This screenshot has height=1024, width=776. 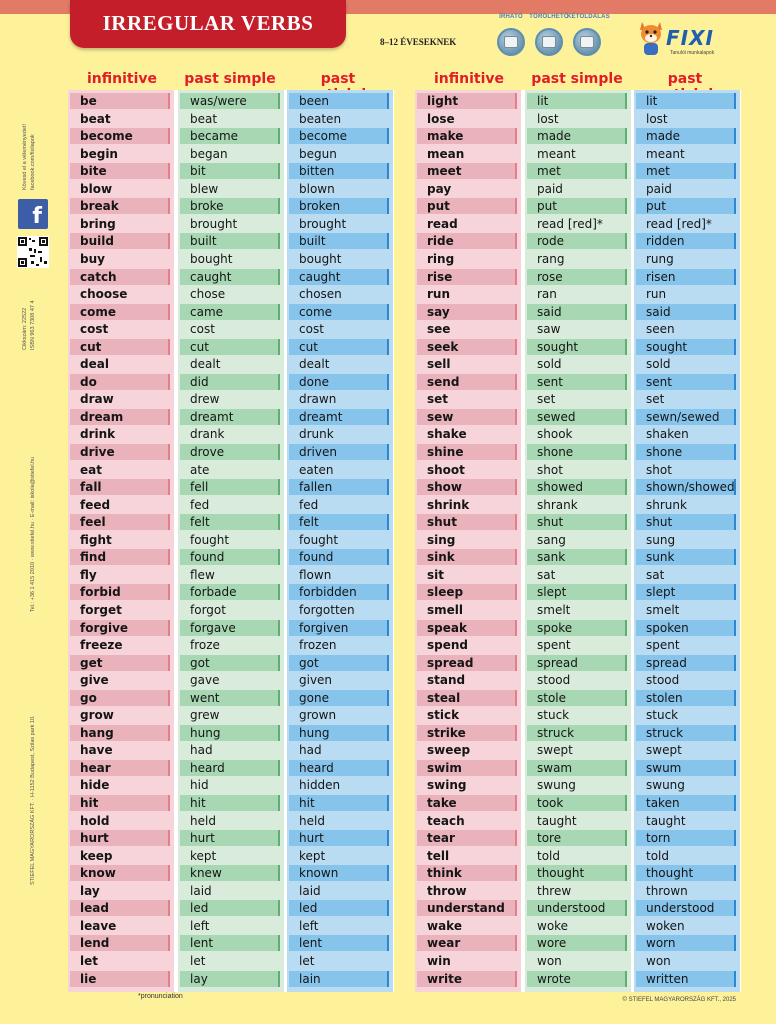 I want to click on past-participle-cell: lain, so click(x=339, y=978).